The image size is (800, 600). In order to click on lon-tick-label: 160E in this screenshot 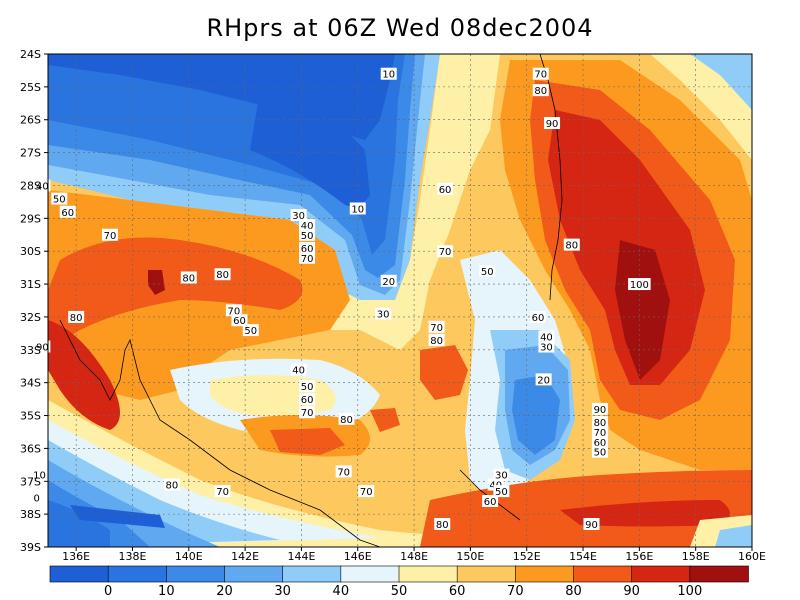, I will do `click(752, 556)`.